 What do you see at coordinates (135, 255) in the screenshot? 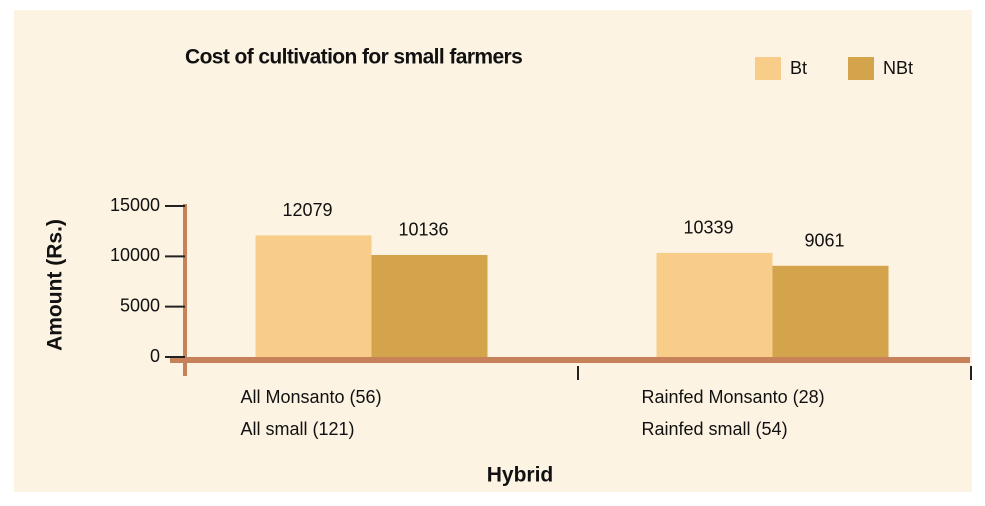
I see `y-tick-label: 10000` at bounding box center [135, 255].